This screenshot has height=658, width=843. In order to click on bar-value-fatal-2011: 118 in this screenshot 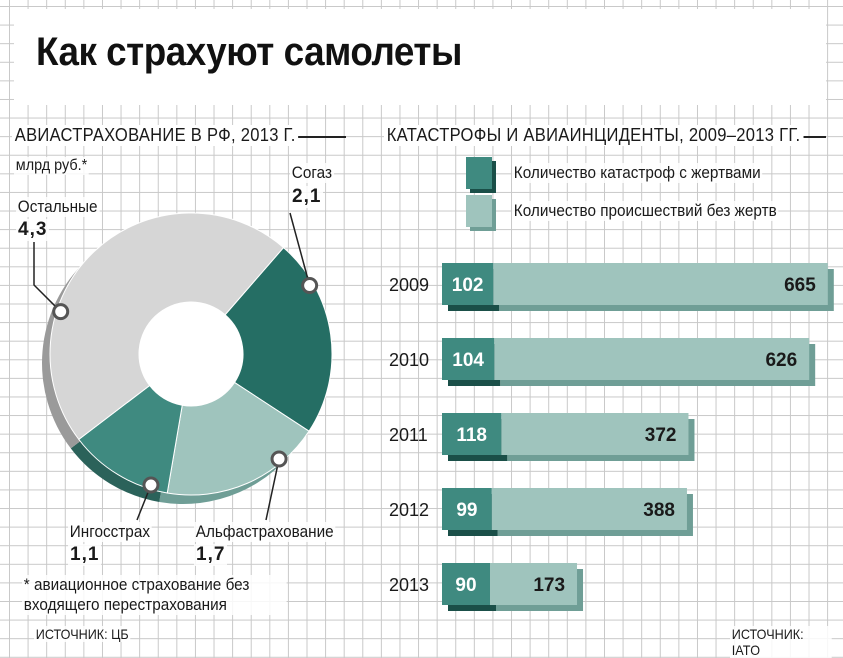, I will do `click(471, 435)`.